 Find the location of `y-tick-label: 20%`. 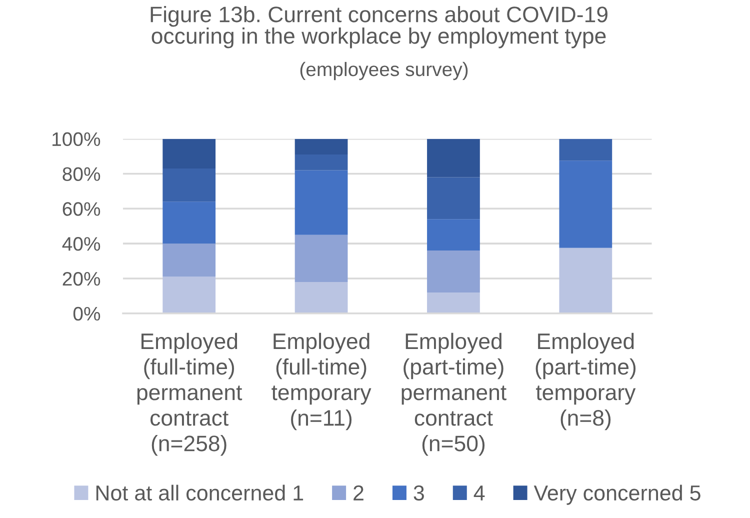

y-tick-label: 20% is located at coordinates (81, 279).